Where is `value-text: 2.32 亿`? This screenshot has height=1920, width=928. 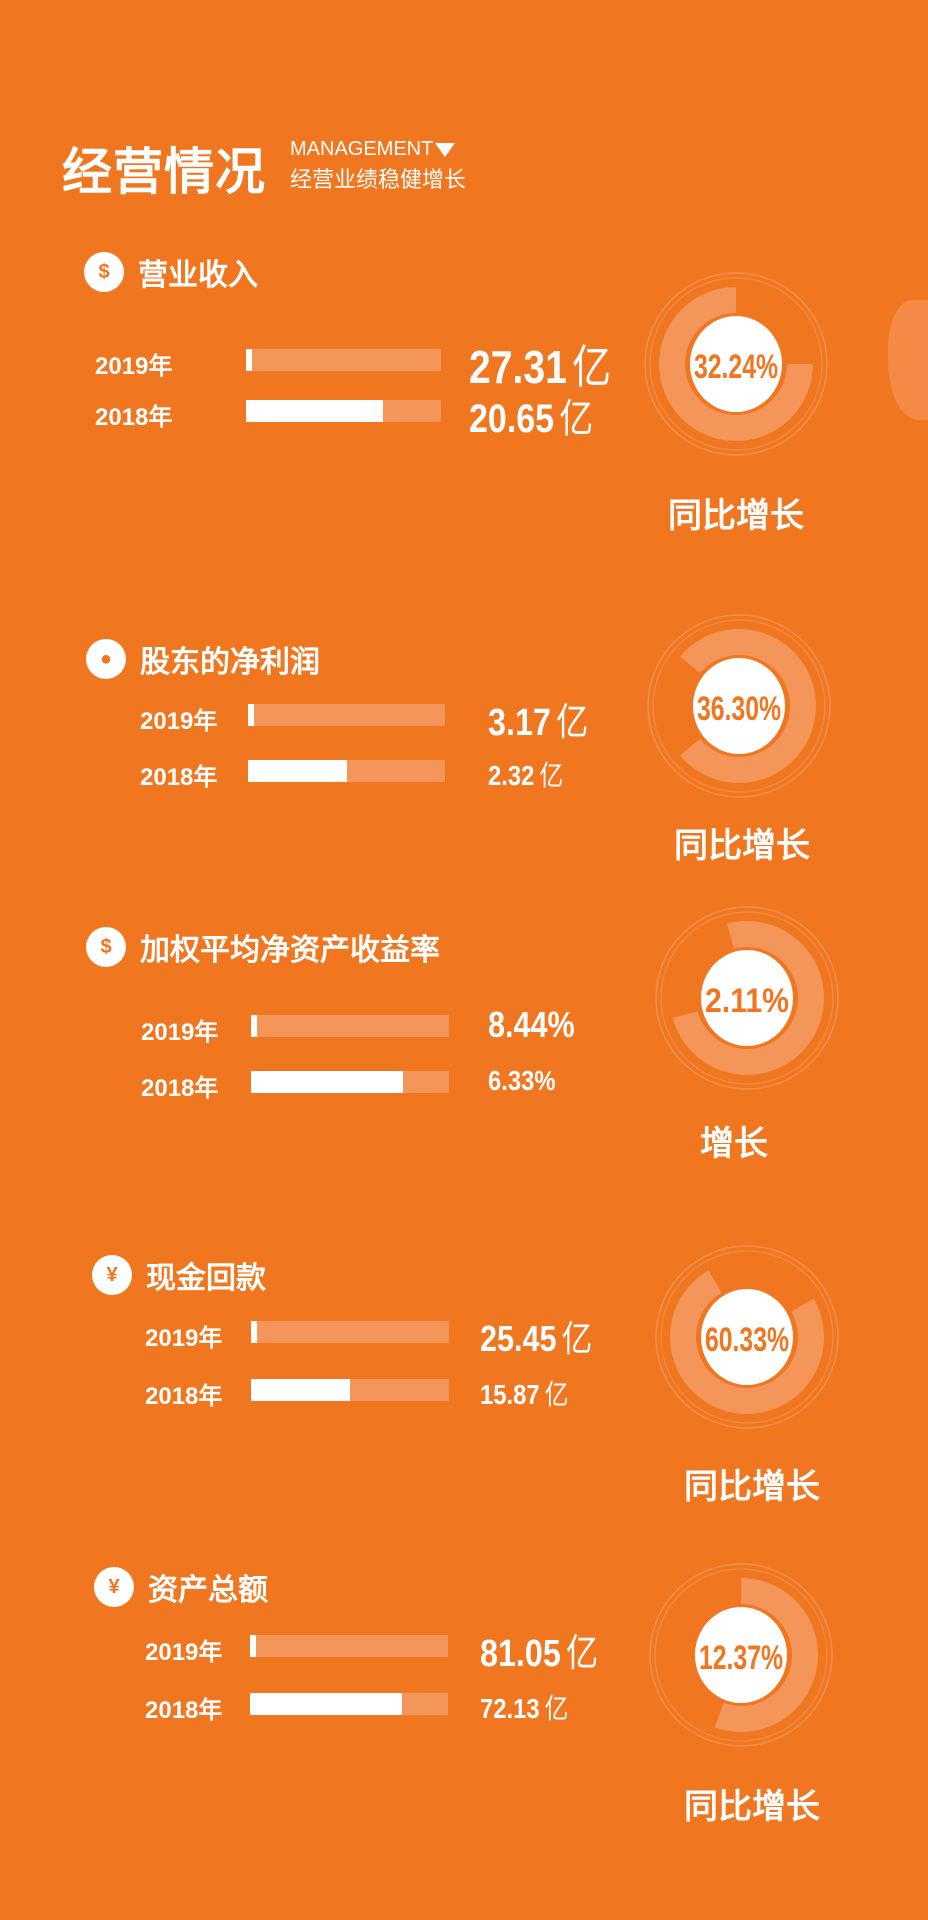 value-text: 2.32 亿 is located at coordinates (525, 774).